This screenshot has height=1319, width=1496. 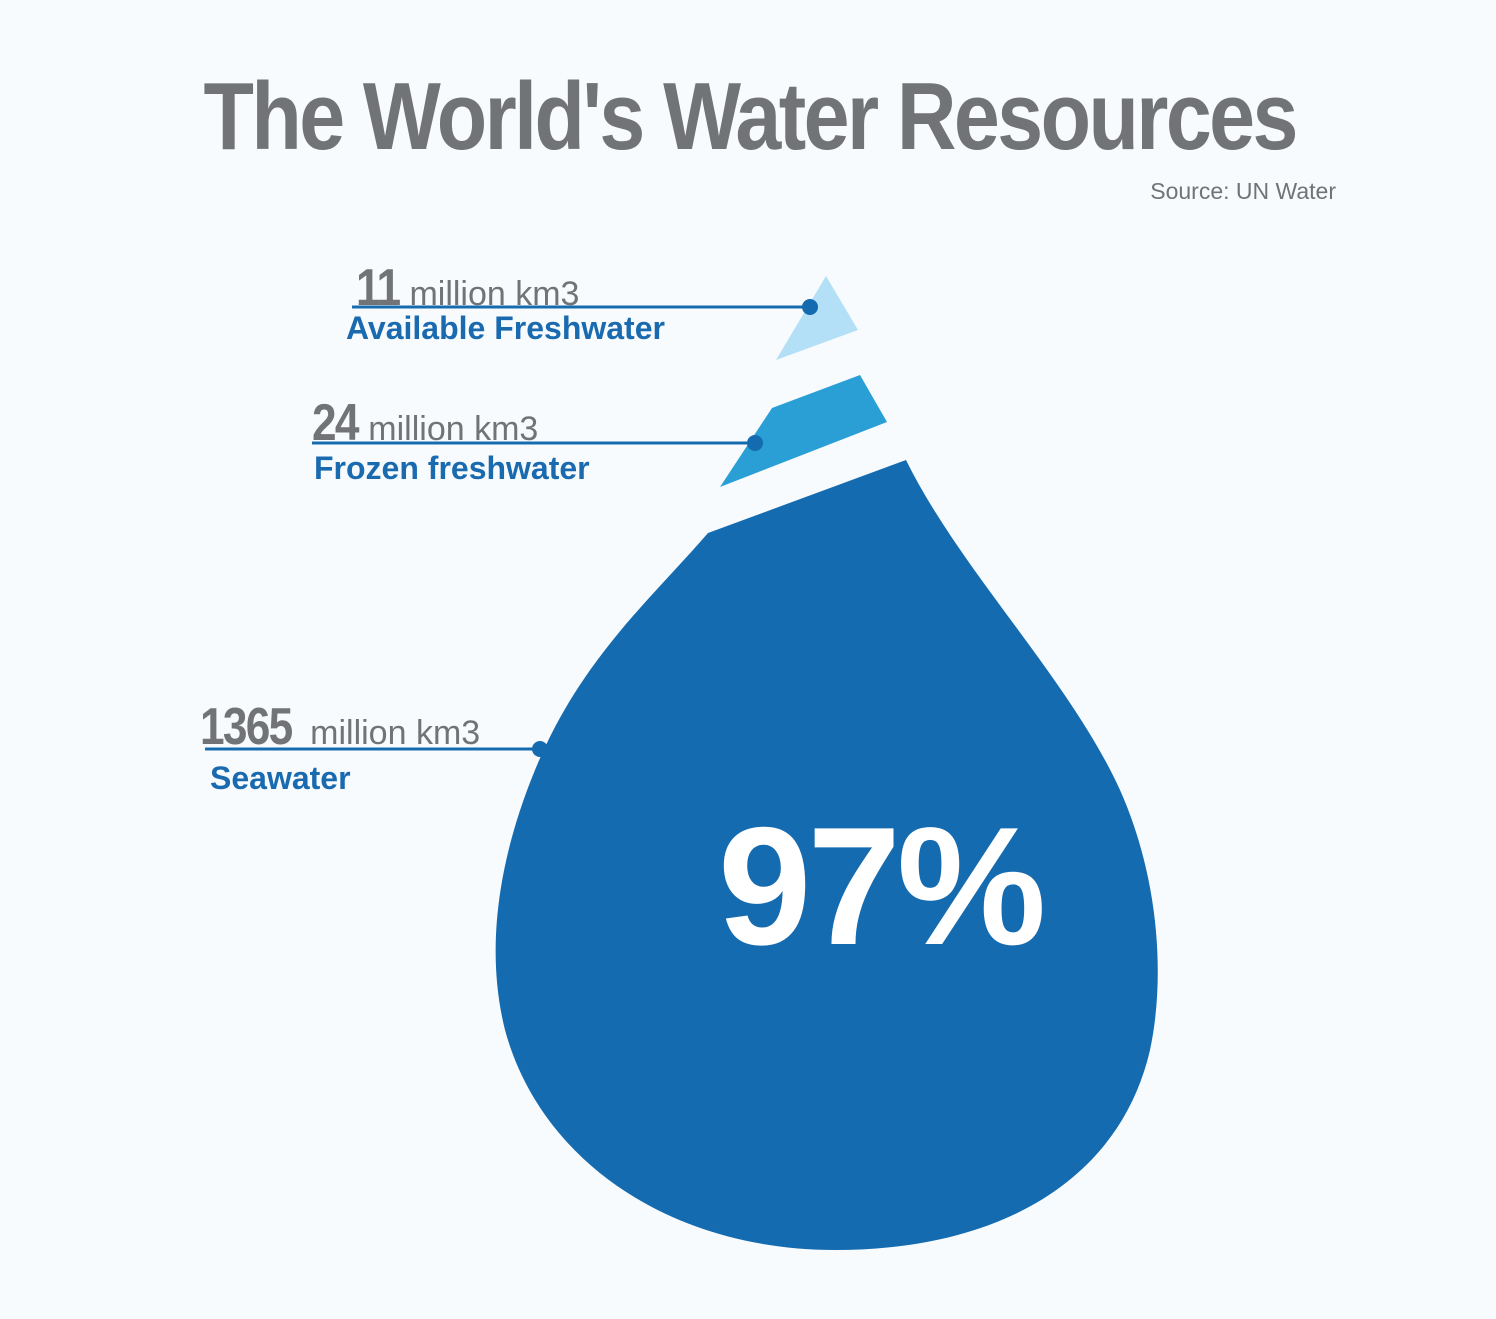 I want to click on available-label: Available Freshwater, so click(x=505, y=328).